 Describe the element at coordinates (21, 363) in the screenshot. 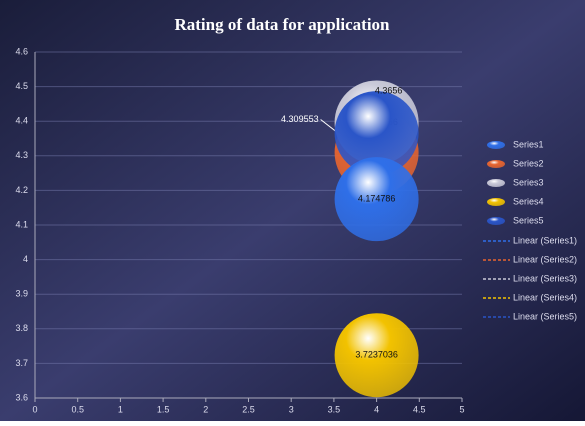

I see `y-tick-label: 3.7` at that location.